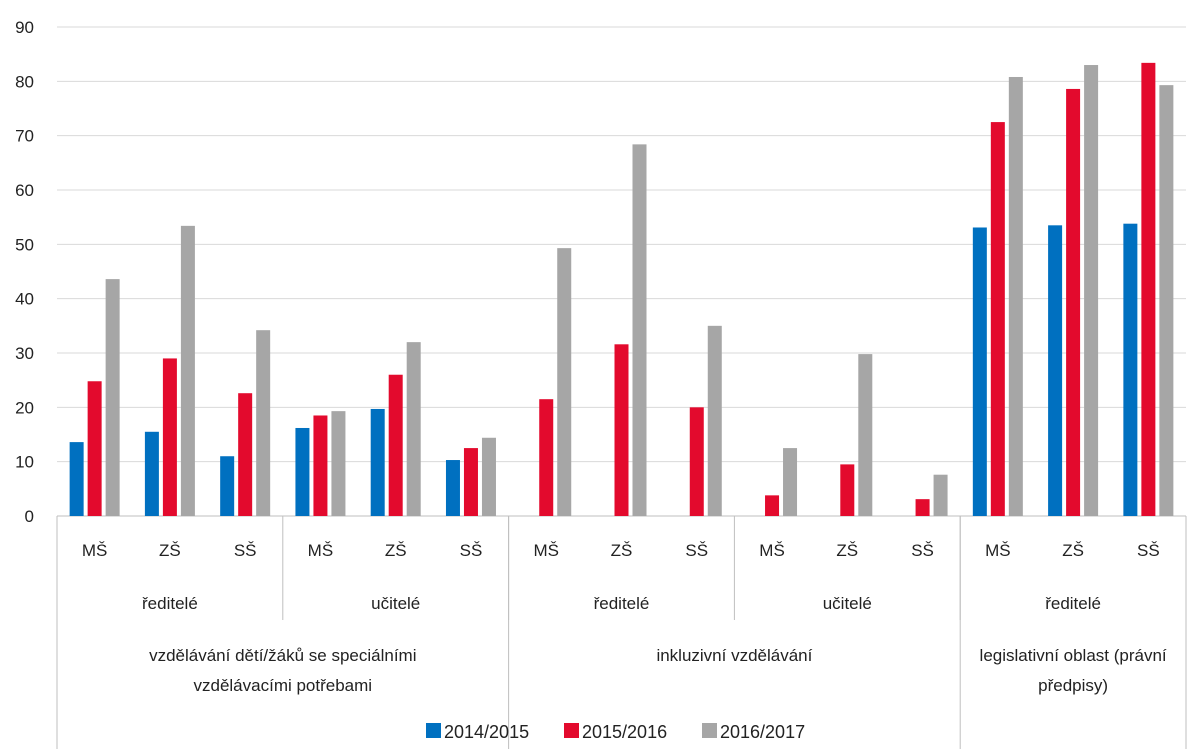  I want to click on y-tick-label: 90, so click(24, 27).